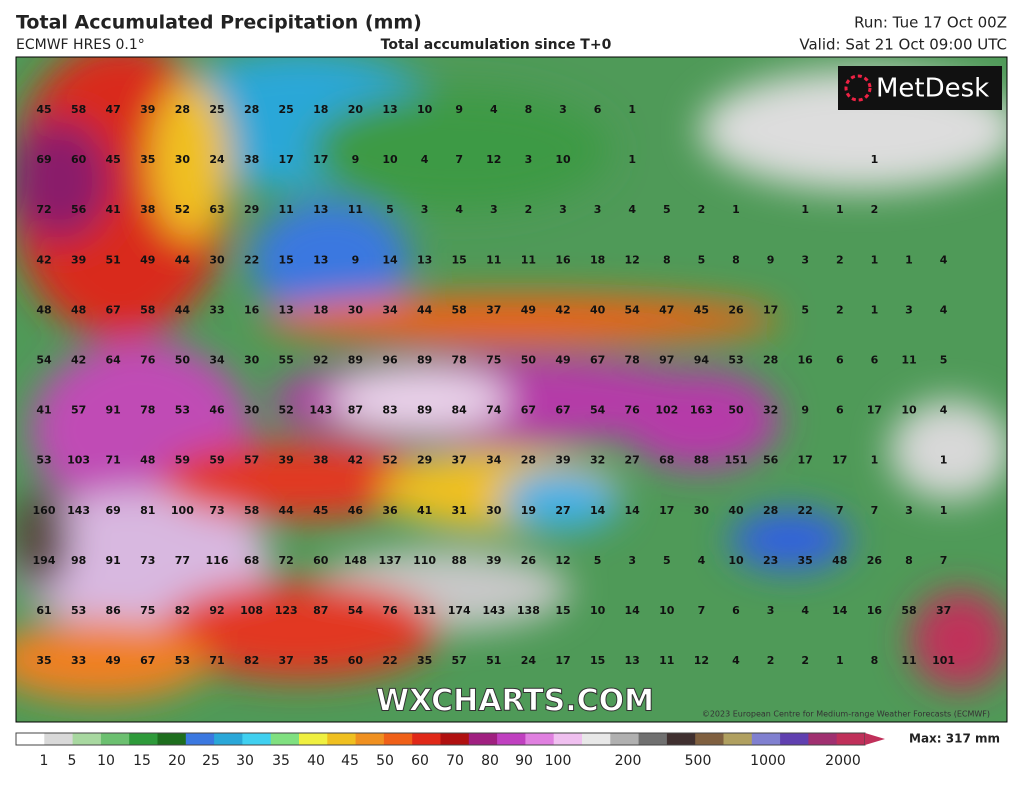  I want to click on colorbar-label: 1000, so click(768, 761).